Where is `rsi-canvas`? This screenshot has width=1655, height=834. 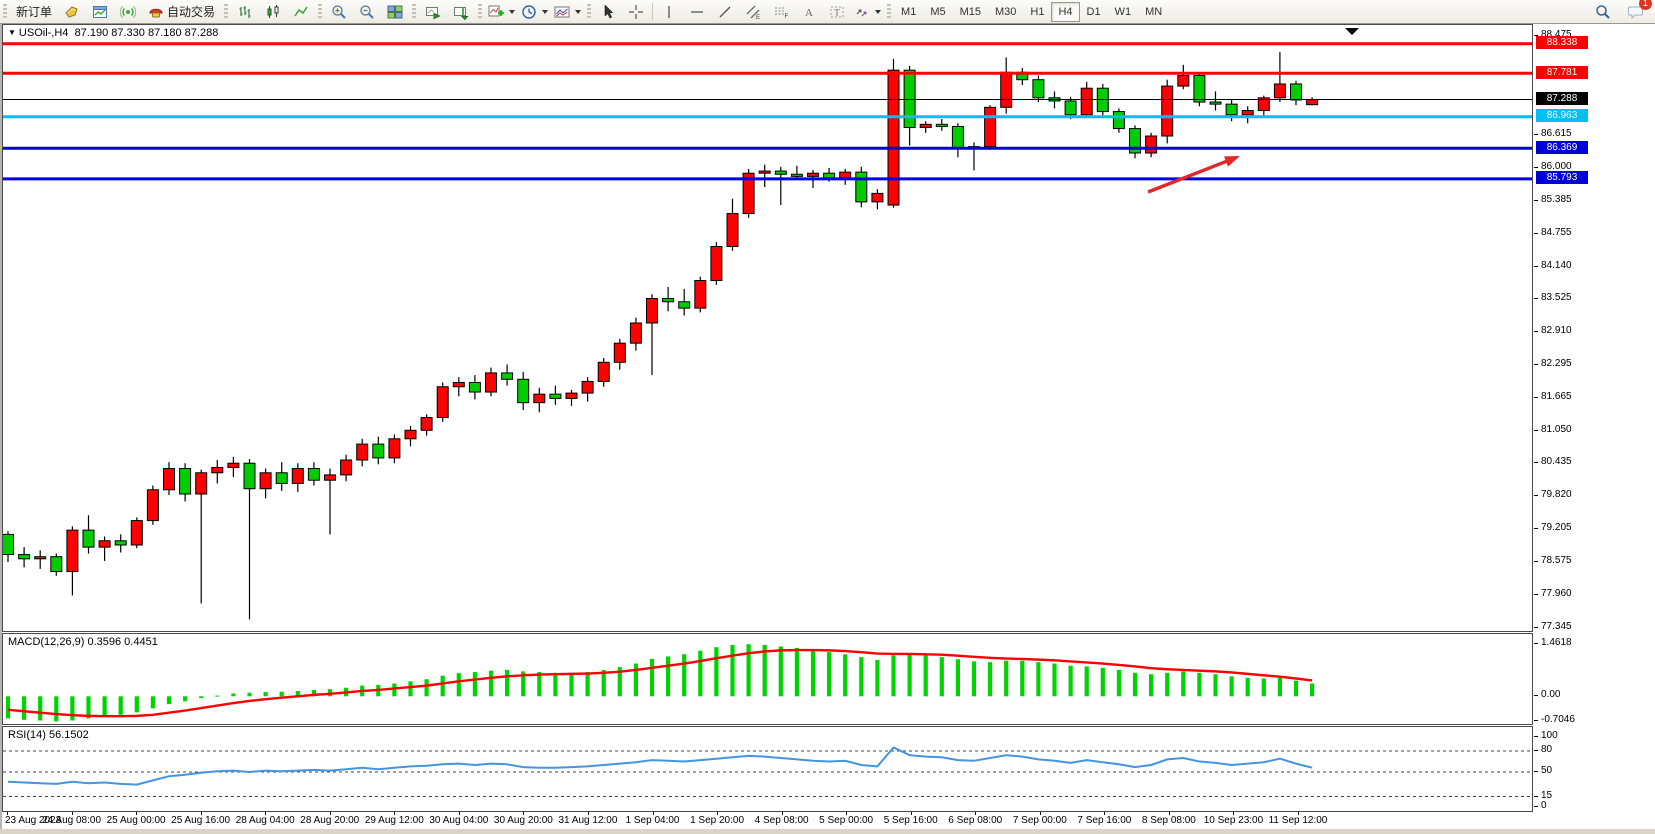
rsi-canvas is located at coordinates (767, 768).